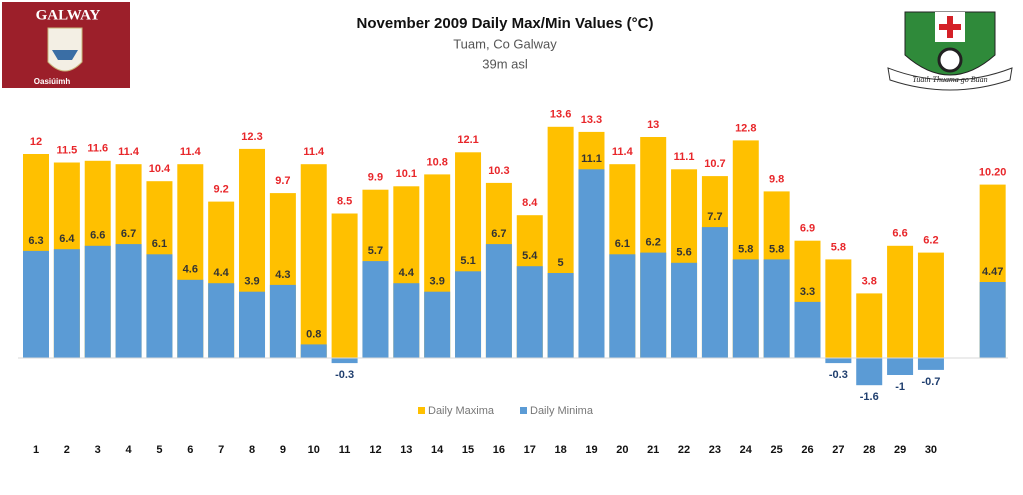 The width and height of the screenshot is (1023, 495). Describe the element at coordinates (313, 334) in the screenshot. I see `value-label: 0.8` at that location.